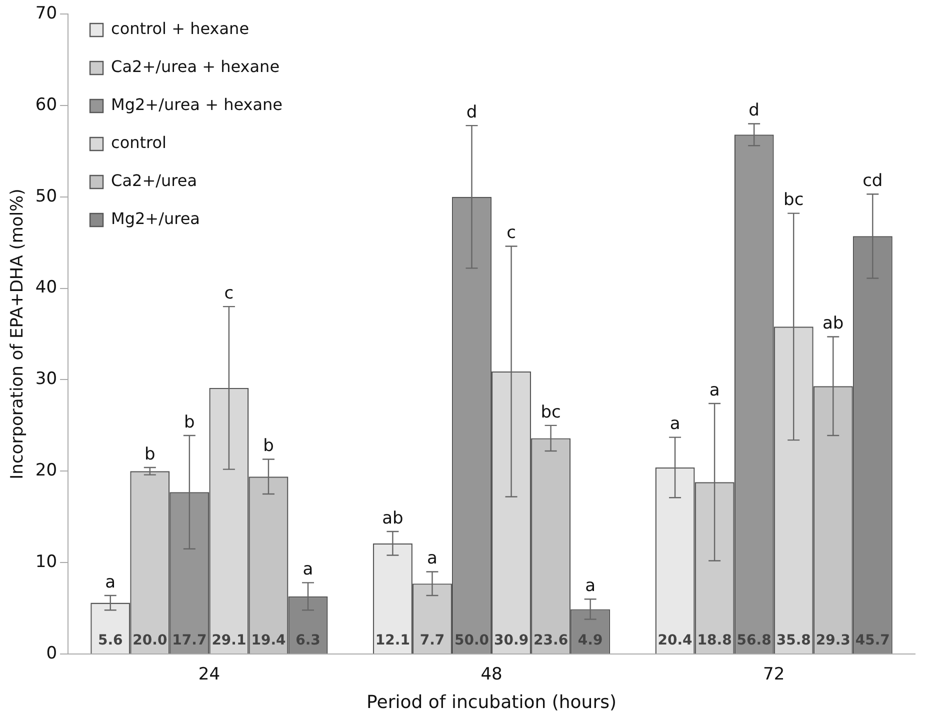 This screenshot has width=927, height=722. I want to click on data-label: 19.4, so click(268, 640).